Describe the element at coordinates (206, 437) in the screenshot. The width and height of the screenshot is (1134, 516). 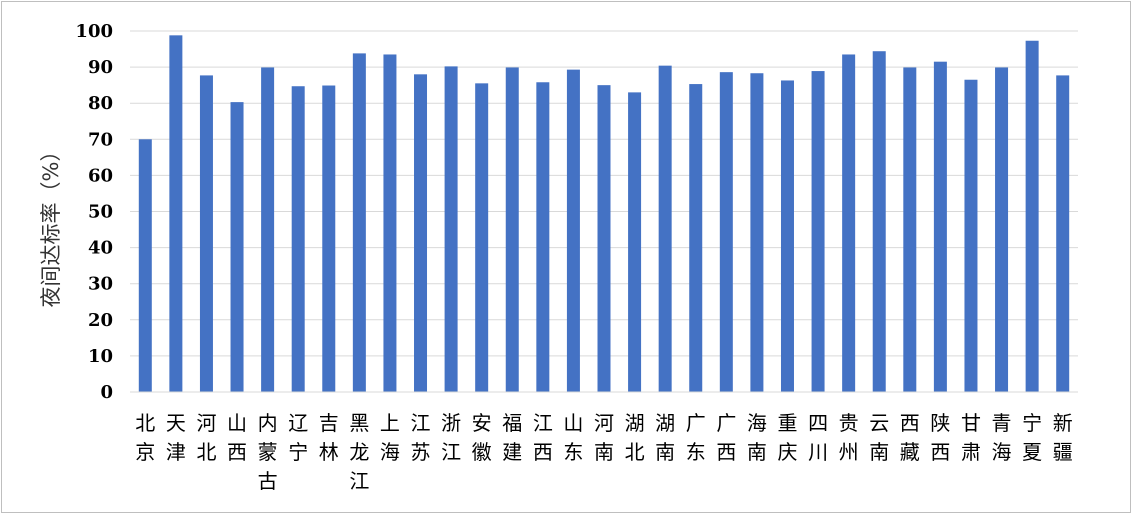
I see `x-category-label: 河北` at that location.